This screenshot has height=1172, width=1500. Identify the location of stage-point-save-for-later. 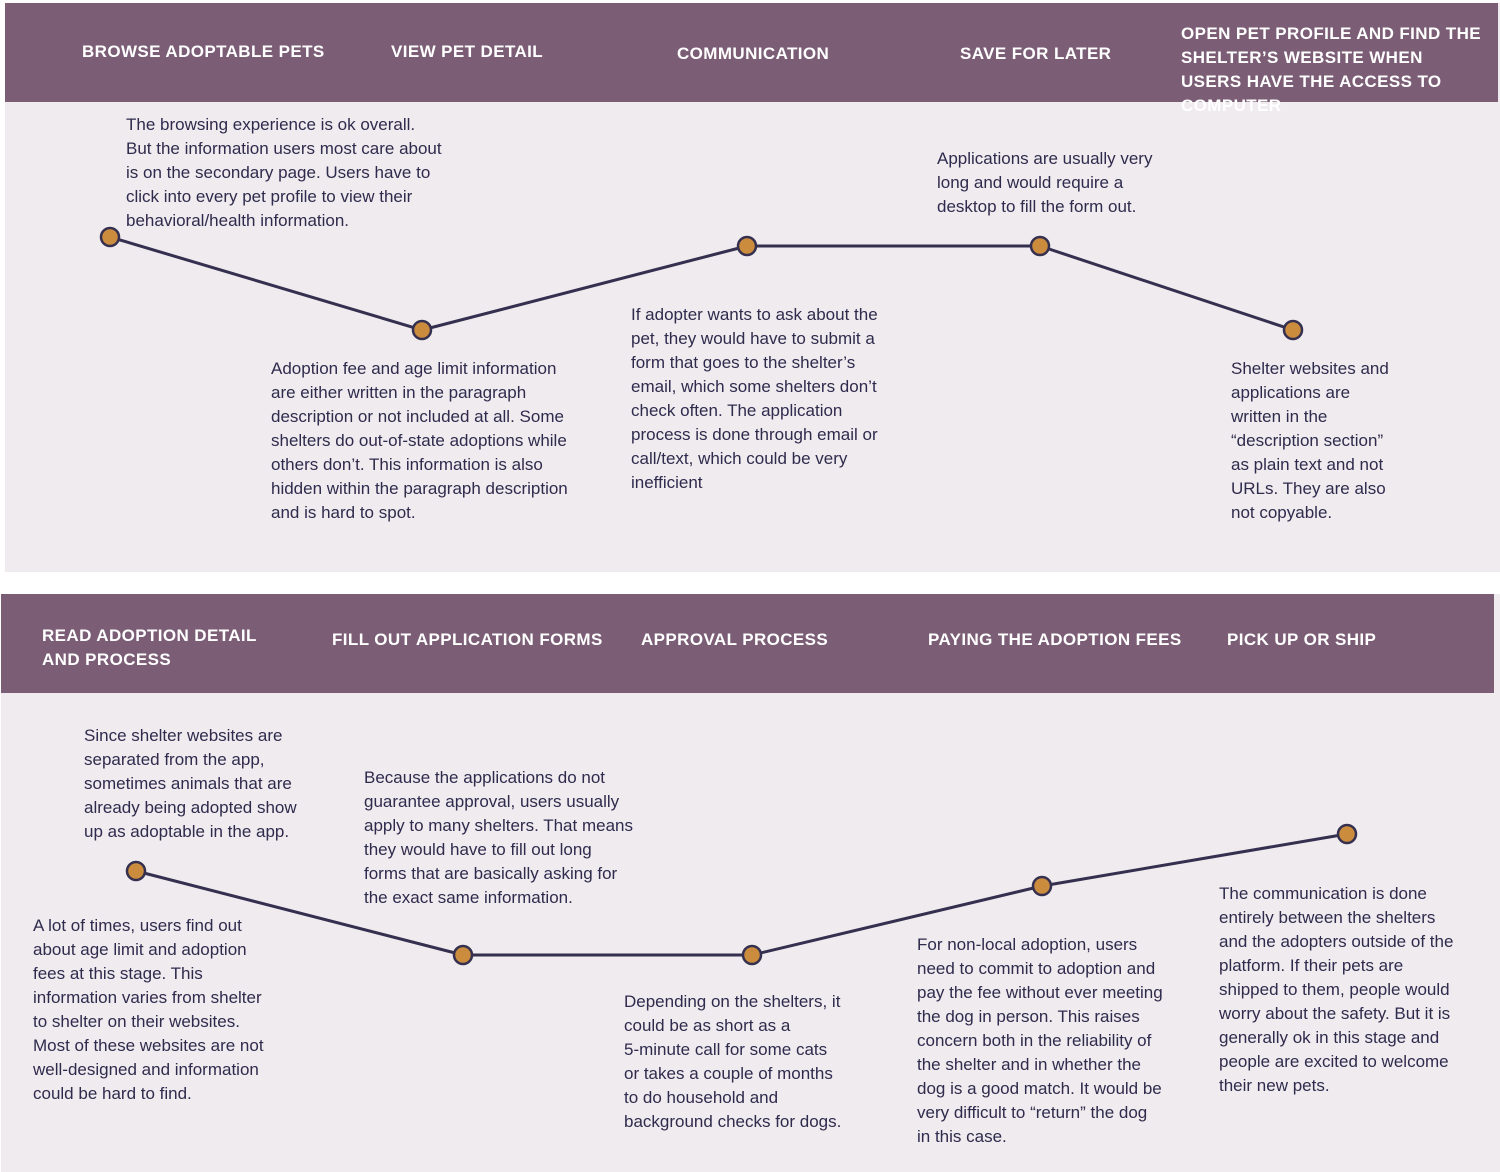
(1040, 246).